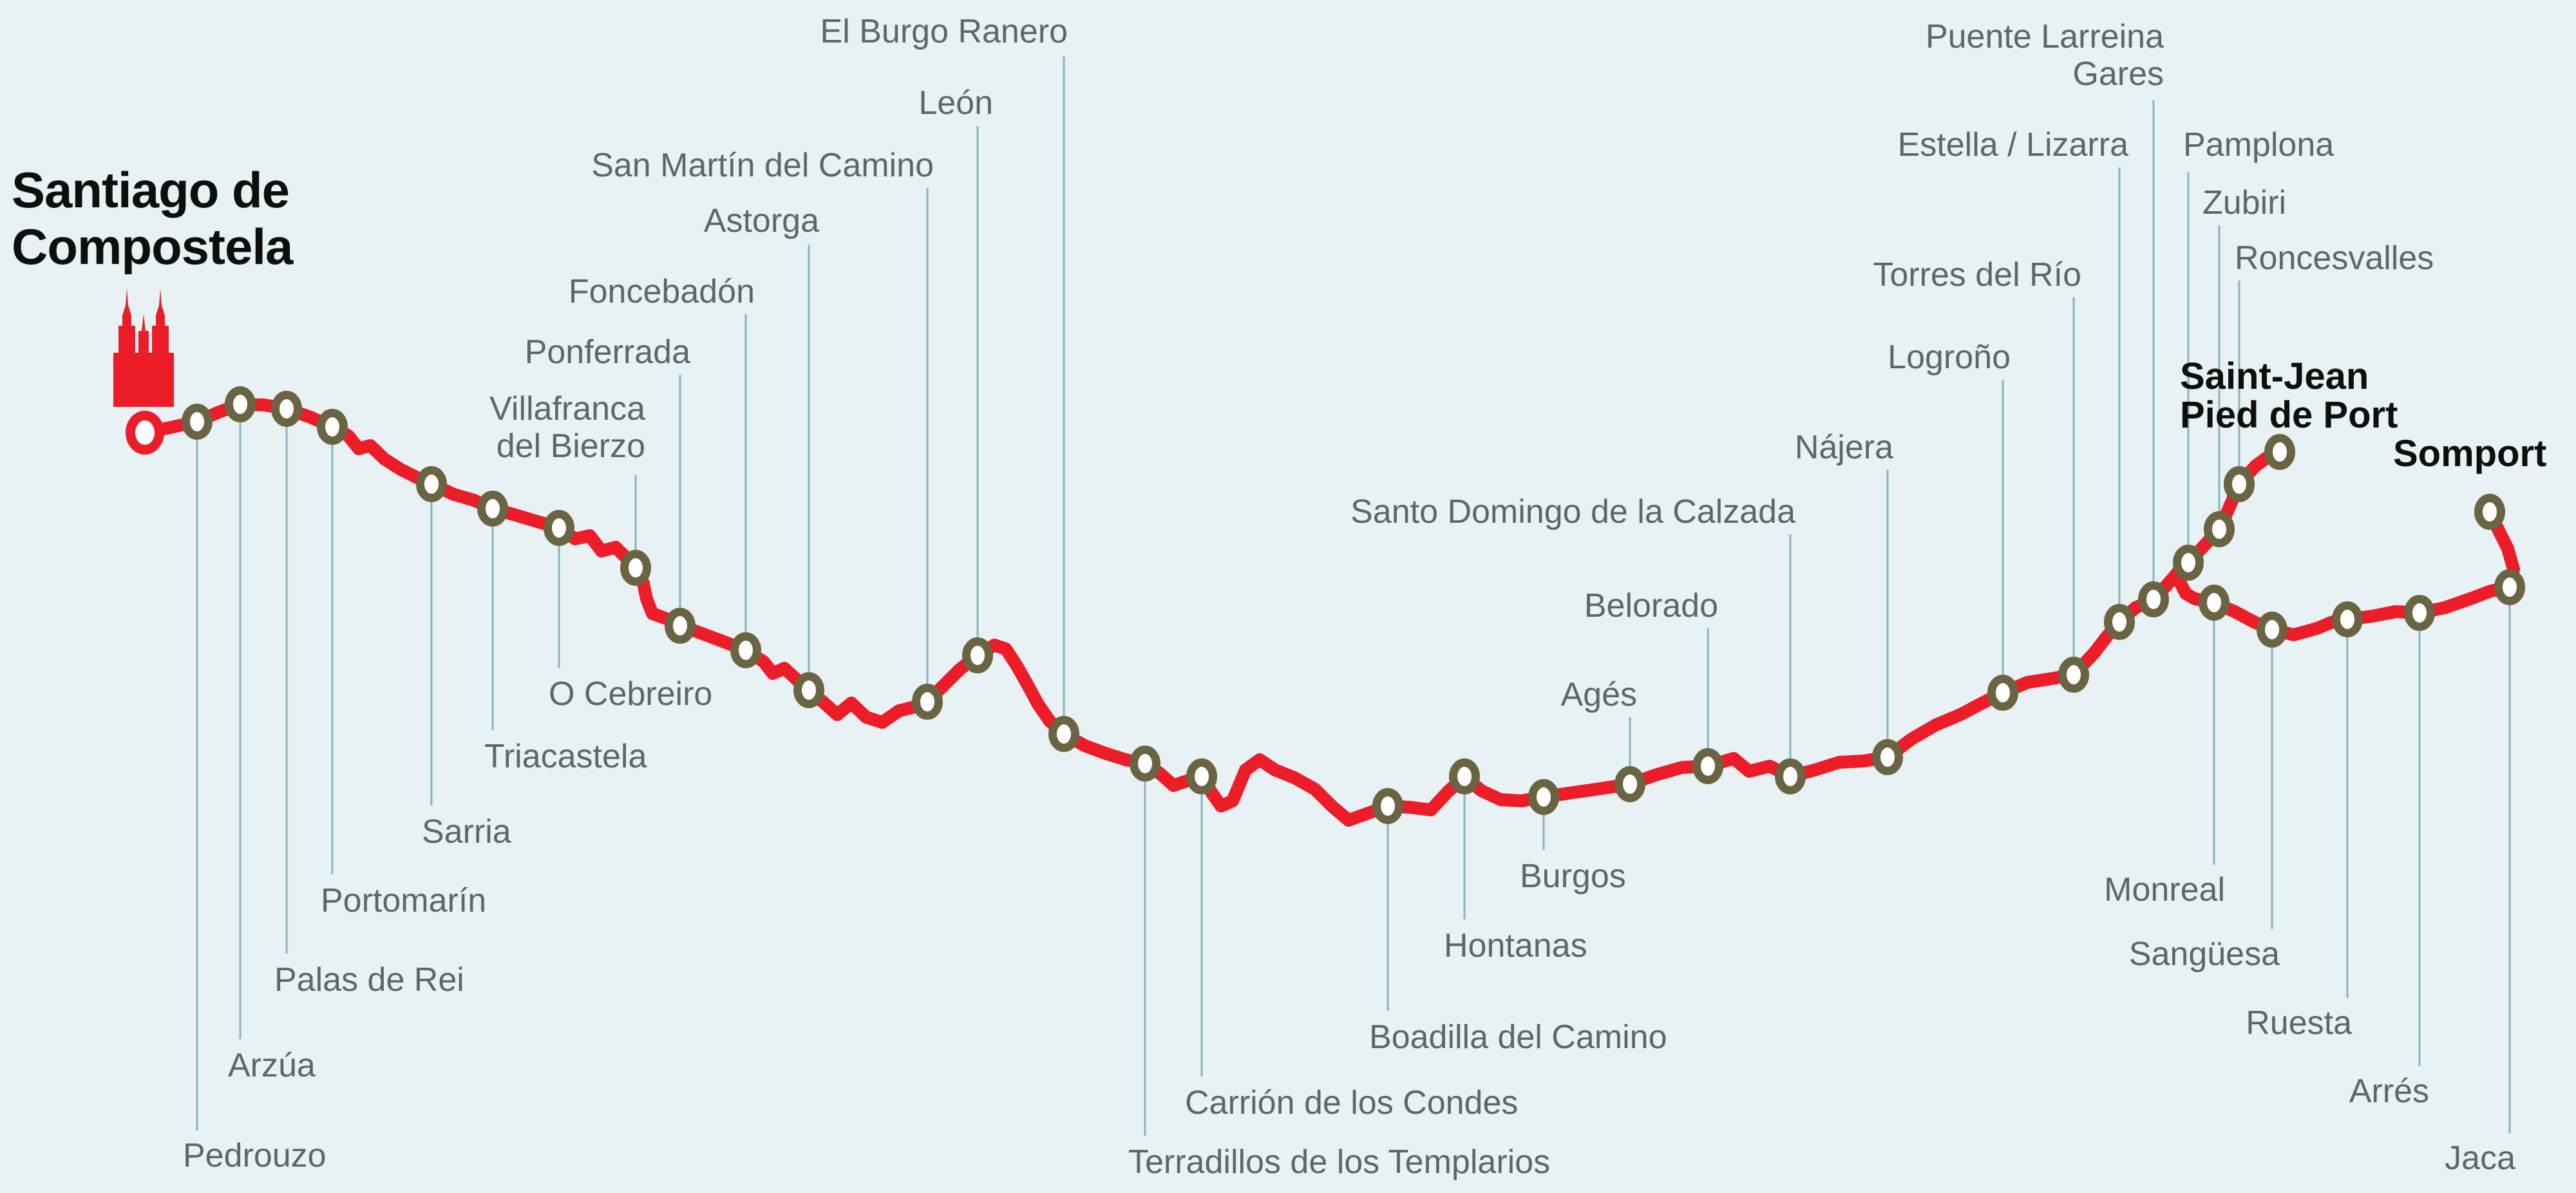  I want to click on stop-label-sang-esa: Sangüesa, so click(2204, 954).